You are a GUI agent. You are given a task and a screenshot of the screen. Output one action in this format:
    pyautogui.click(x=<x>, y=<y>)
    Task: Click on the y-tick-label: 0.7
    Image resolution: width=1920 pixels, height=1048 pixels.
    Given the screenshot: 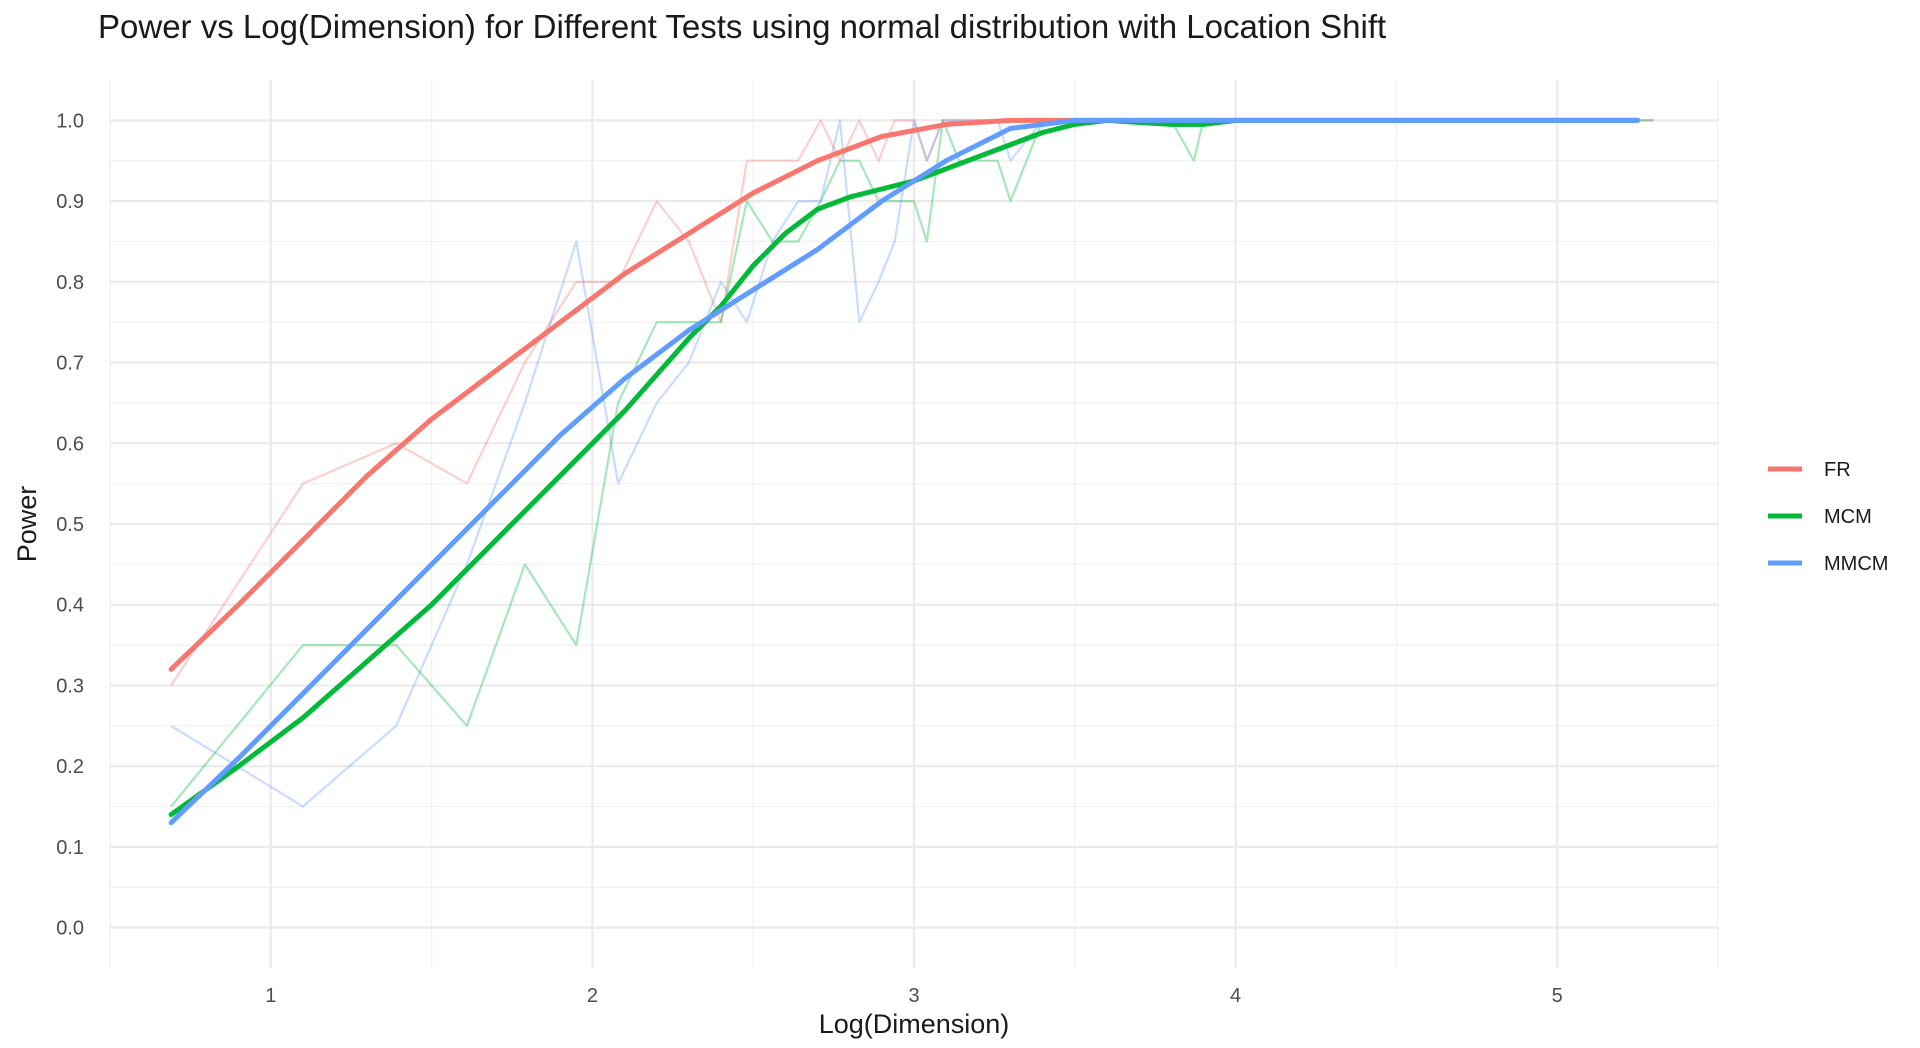 What is the action you would take?
    pyautogui.click(x=70, y=364)
    